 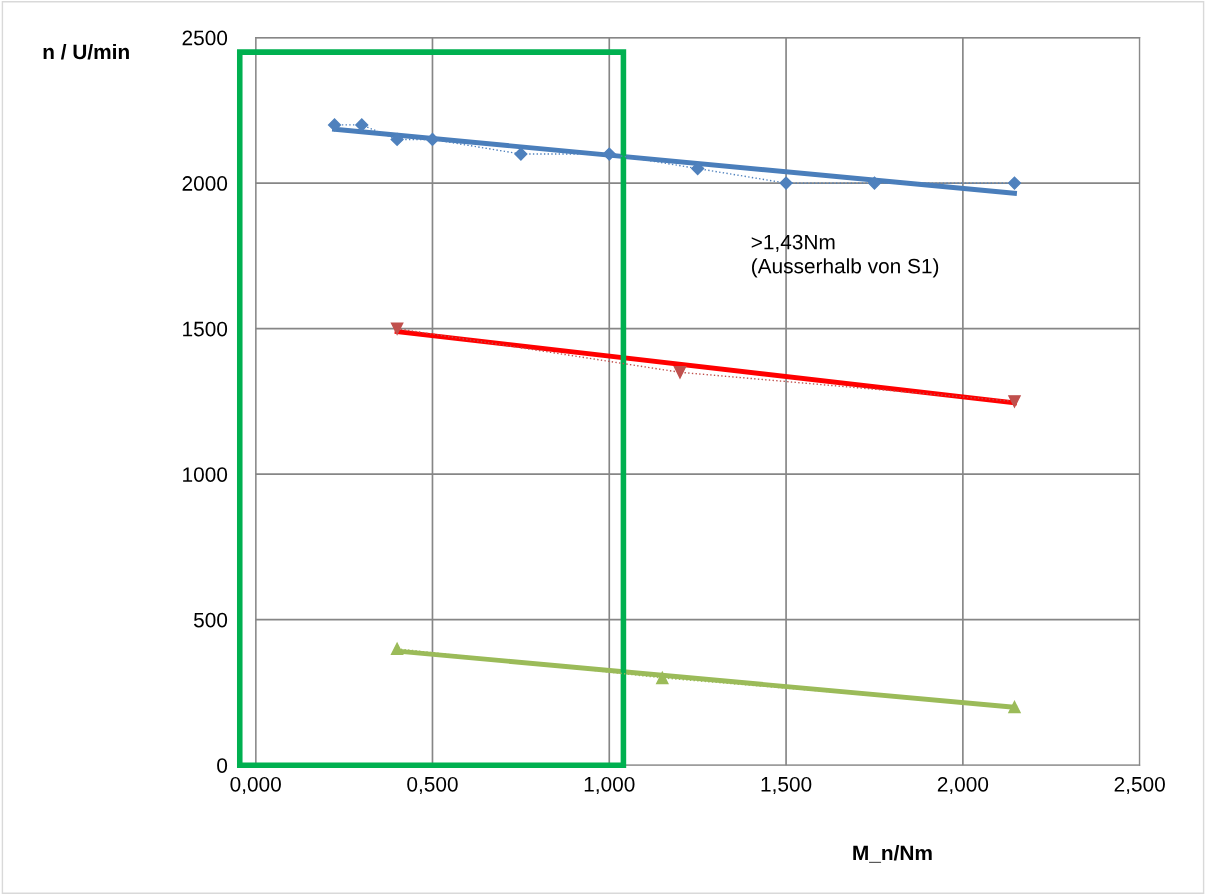 I want to click on x-tick-label: 0,500, so click(x=432, y=785).